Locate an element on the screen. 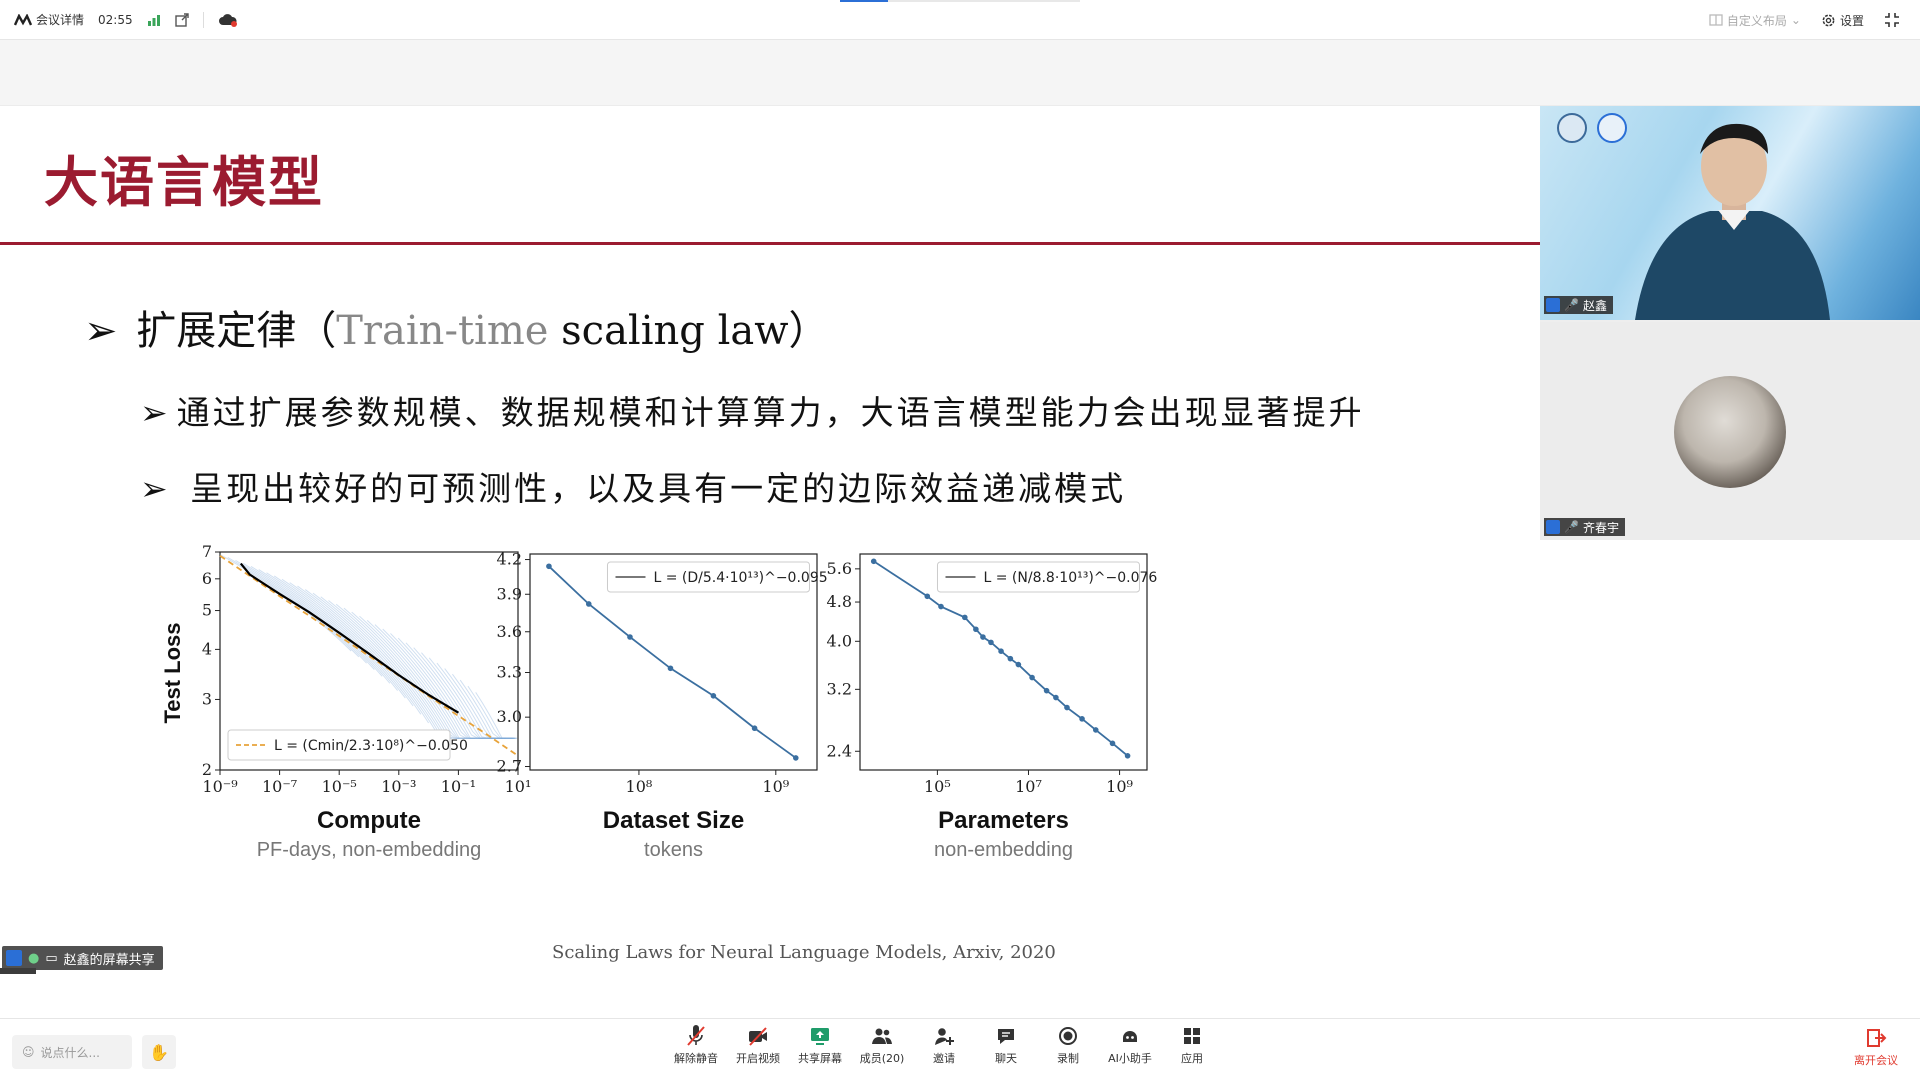 The image size is (1920, 1080). sub-bullet-1: ➢ 通过扩展参数规模、数据规模和计算算力，大语言模型能力会出现显著提升 is located at coordinates (752, 410).